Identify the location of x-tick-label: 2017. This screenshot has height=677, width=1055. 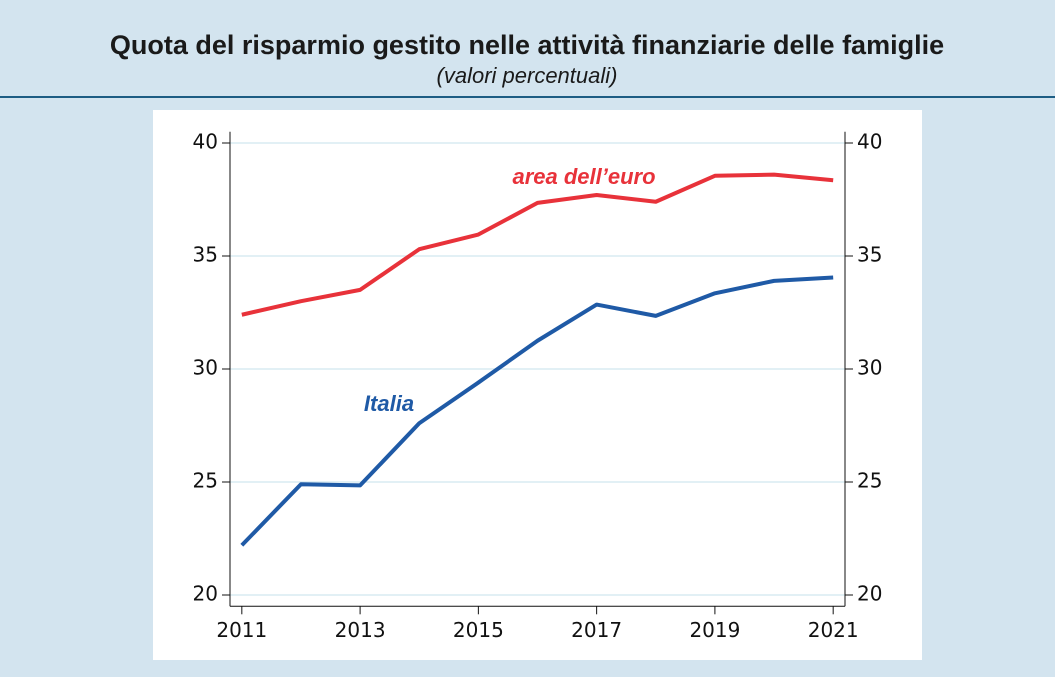
(596, 630).